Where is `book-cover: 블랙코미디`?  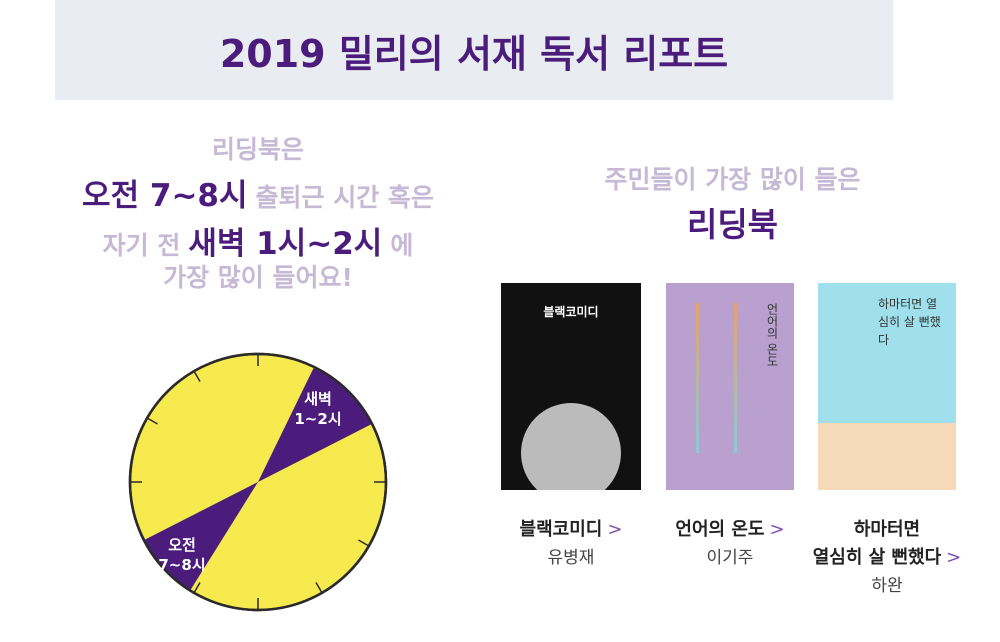
book-cover: 블랙코미디 is located at coordinates (571, 386).